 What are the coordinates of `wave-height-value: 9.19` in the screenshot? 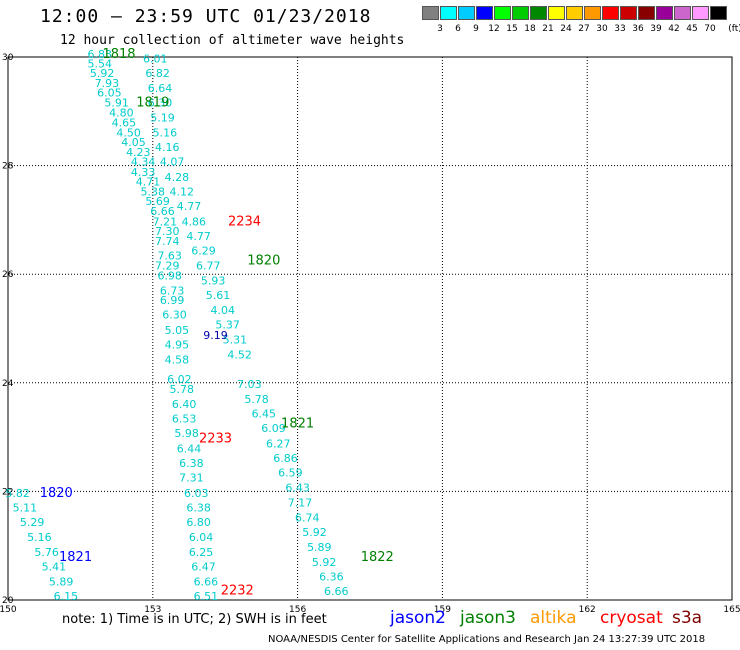 It's located at (215, 335).